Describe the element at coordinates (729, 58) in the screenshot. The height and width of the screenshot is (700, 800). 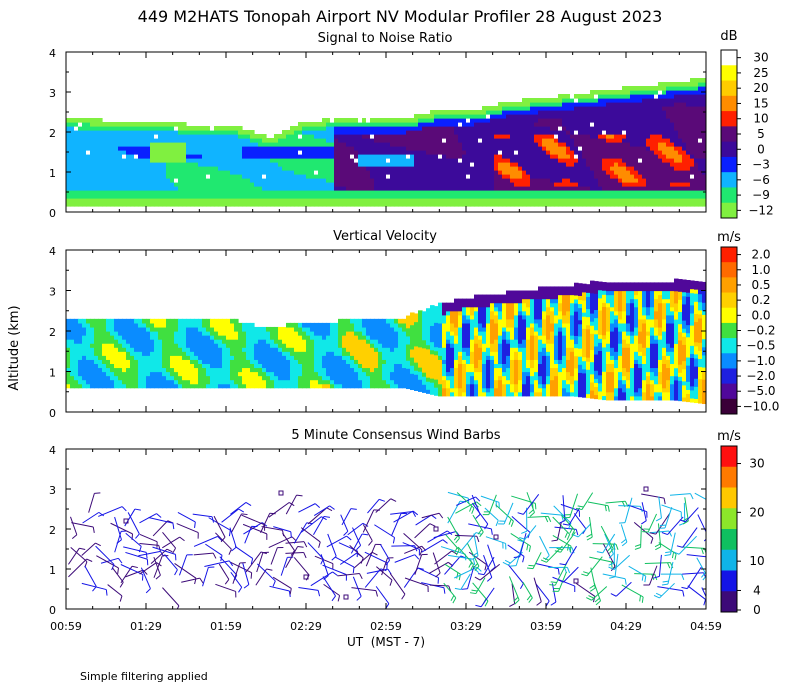
I see `colorbar-segment` at that location.